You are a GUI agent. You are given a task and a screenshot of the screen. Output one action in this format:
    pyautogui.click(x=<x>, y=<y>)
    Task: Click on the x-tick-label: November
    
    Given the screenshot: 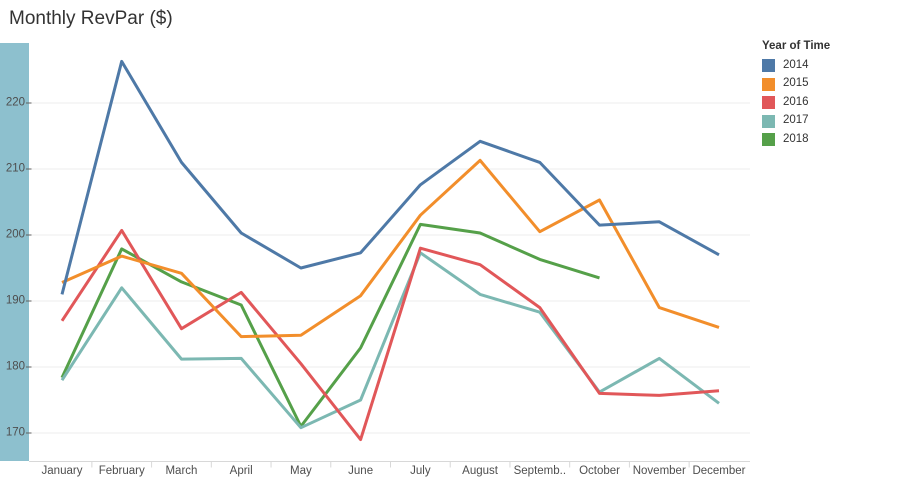 What is the action you would take?
    pyautogui.click(x=659, y=471)
    